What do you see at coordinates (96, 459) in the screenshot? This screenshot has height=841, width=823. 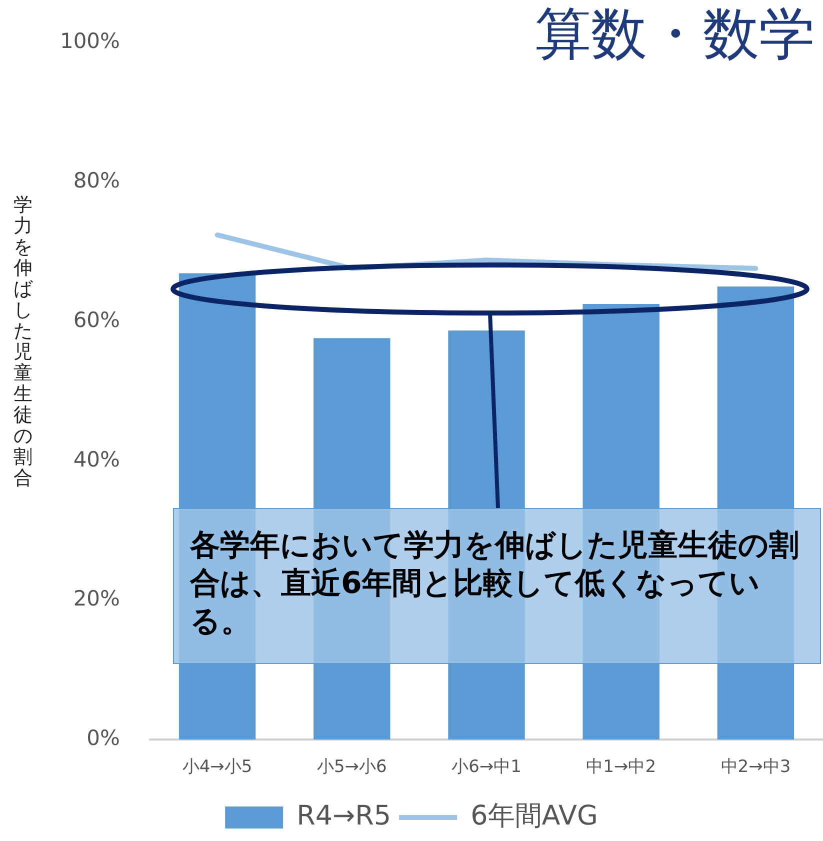 I see `y-tick-label: 40%` at bounding box center [96, 459].